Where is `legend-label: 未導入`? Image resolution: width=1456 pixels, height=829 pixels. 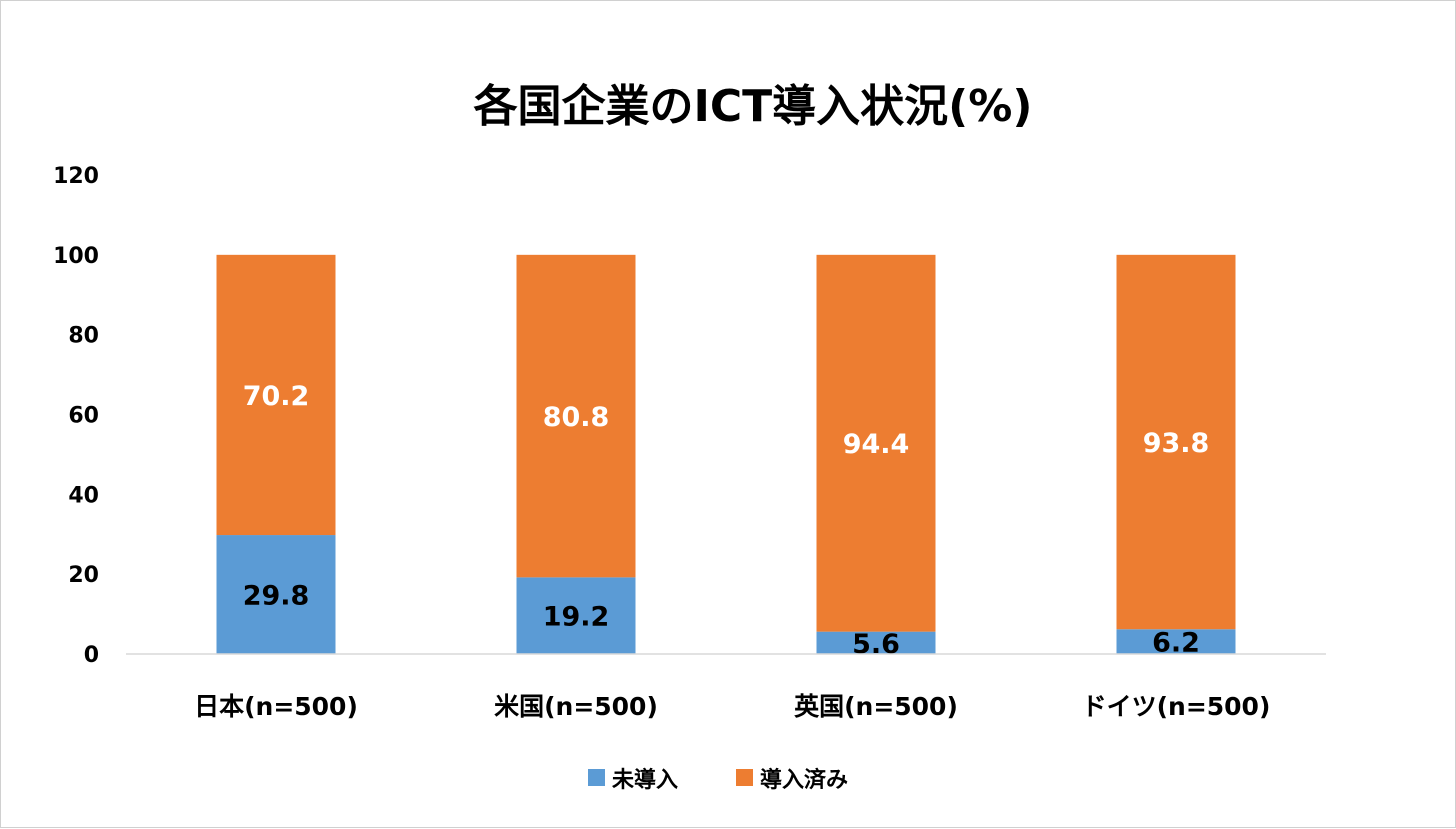 legend-label: 未導入 is located at coordinates (645, 780).